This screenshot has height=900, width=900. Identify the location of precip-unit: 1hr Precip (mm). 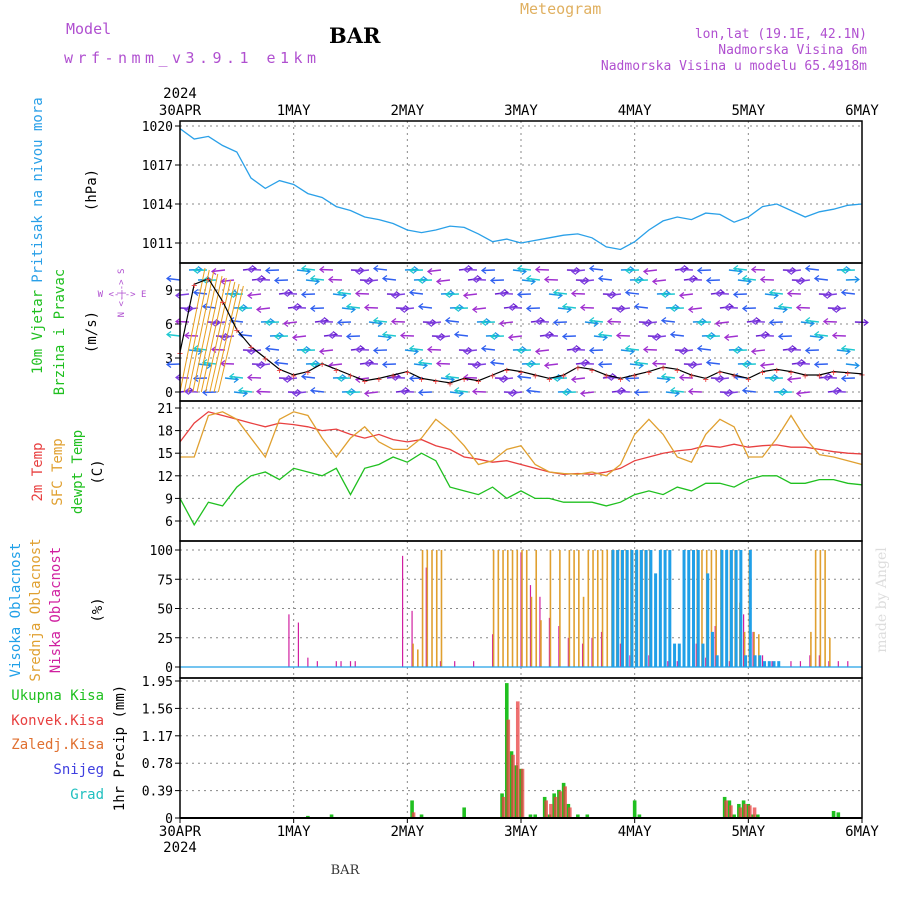
(120, 748).